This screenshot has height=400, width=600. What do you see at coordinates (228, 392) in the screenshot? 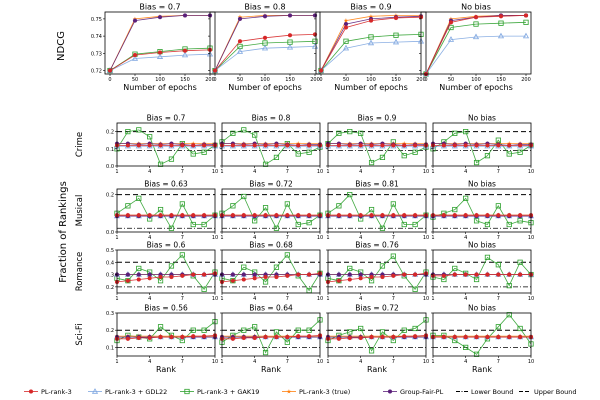
I see `legend-label: PL-rank-3 + GAK19` at bounding box center [228, 392].